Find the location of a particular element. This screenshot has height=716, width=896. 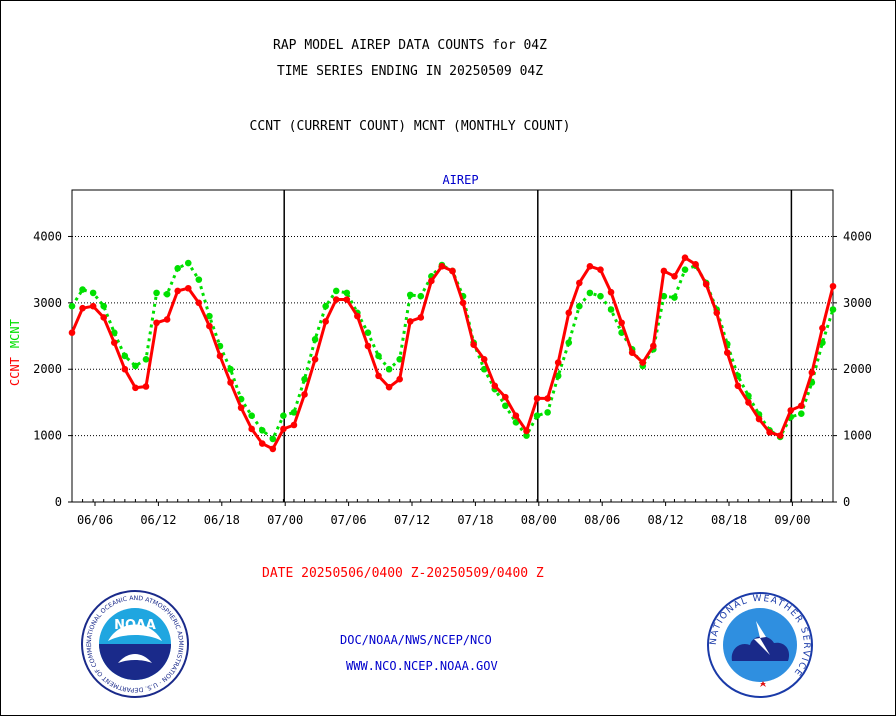

nco-link: DOC/NOAA/NWS/NCEP/NCO is located at coordinates (416, 640).